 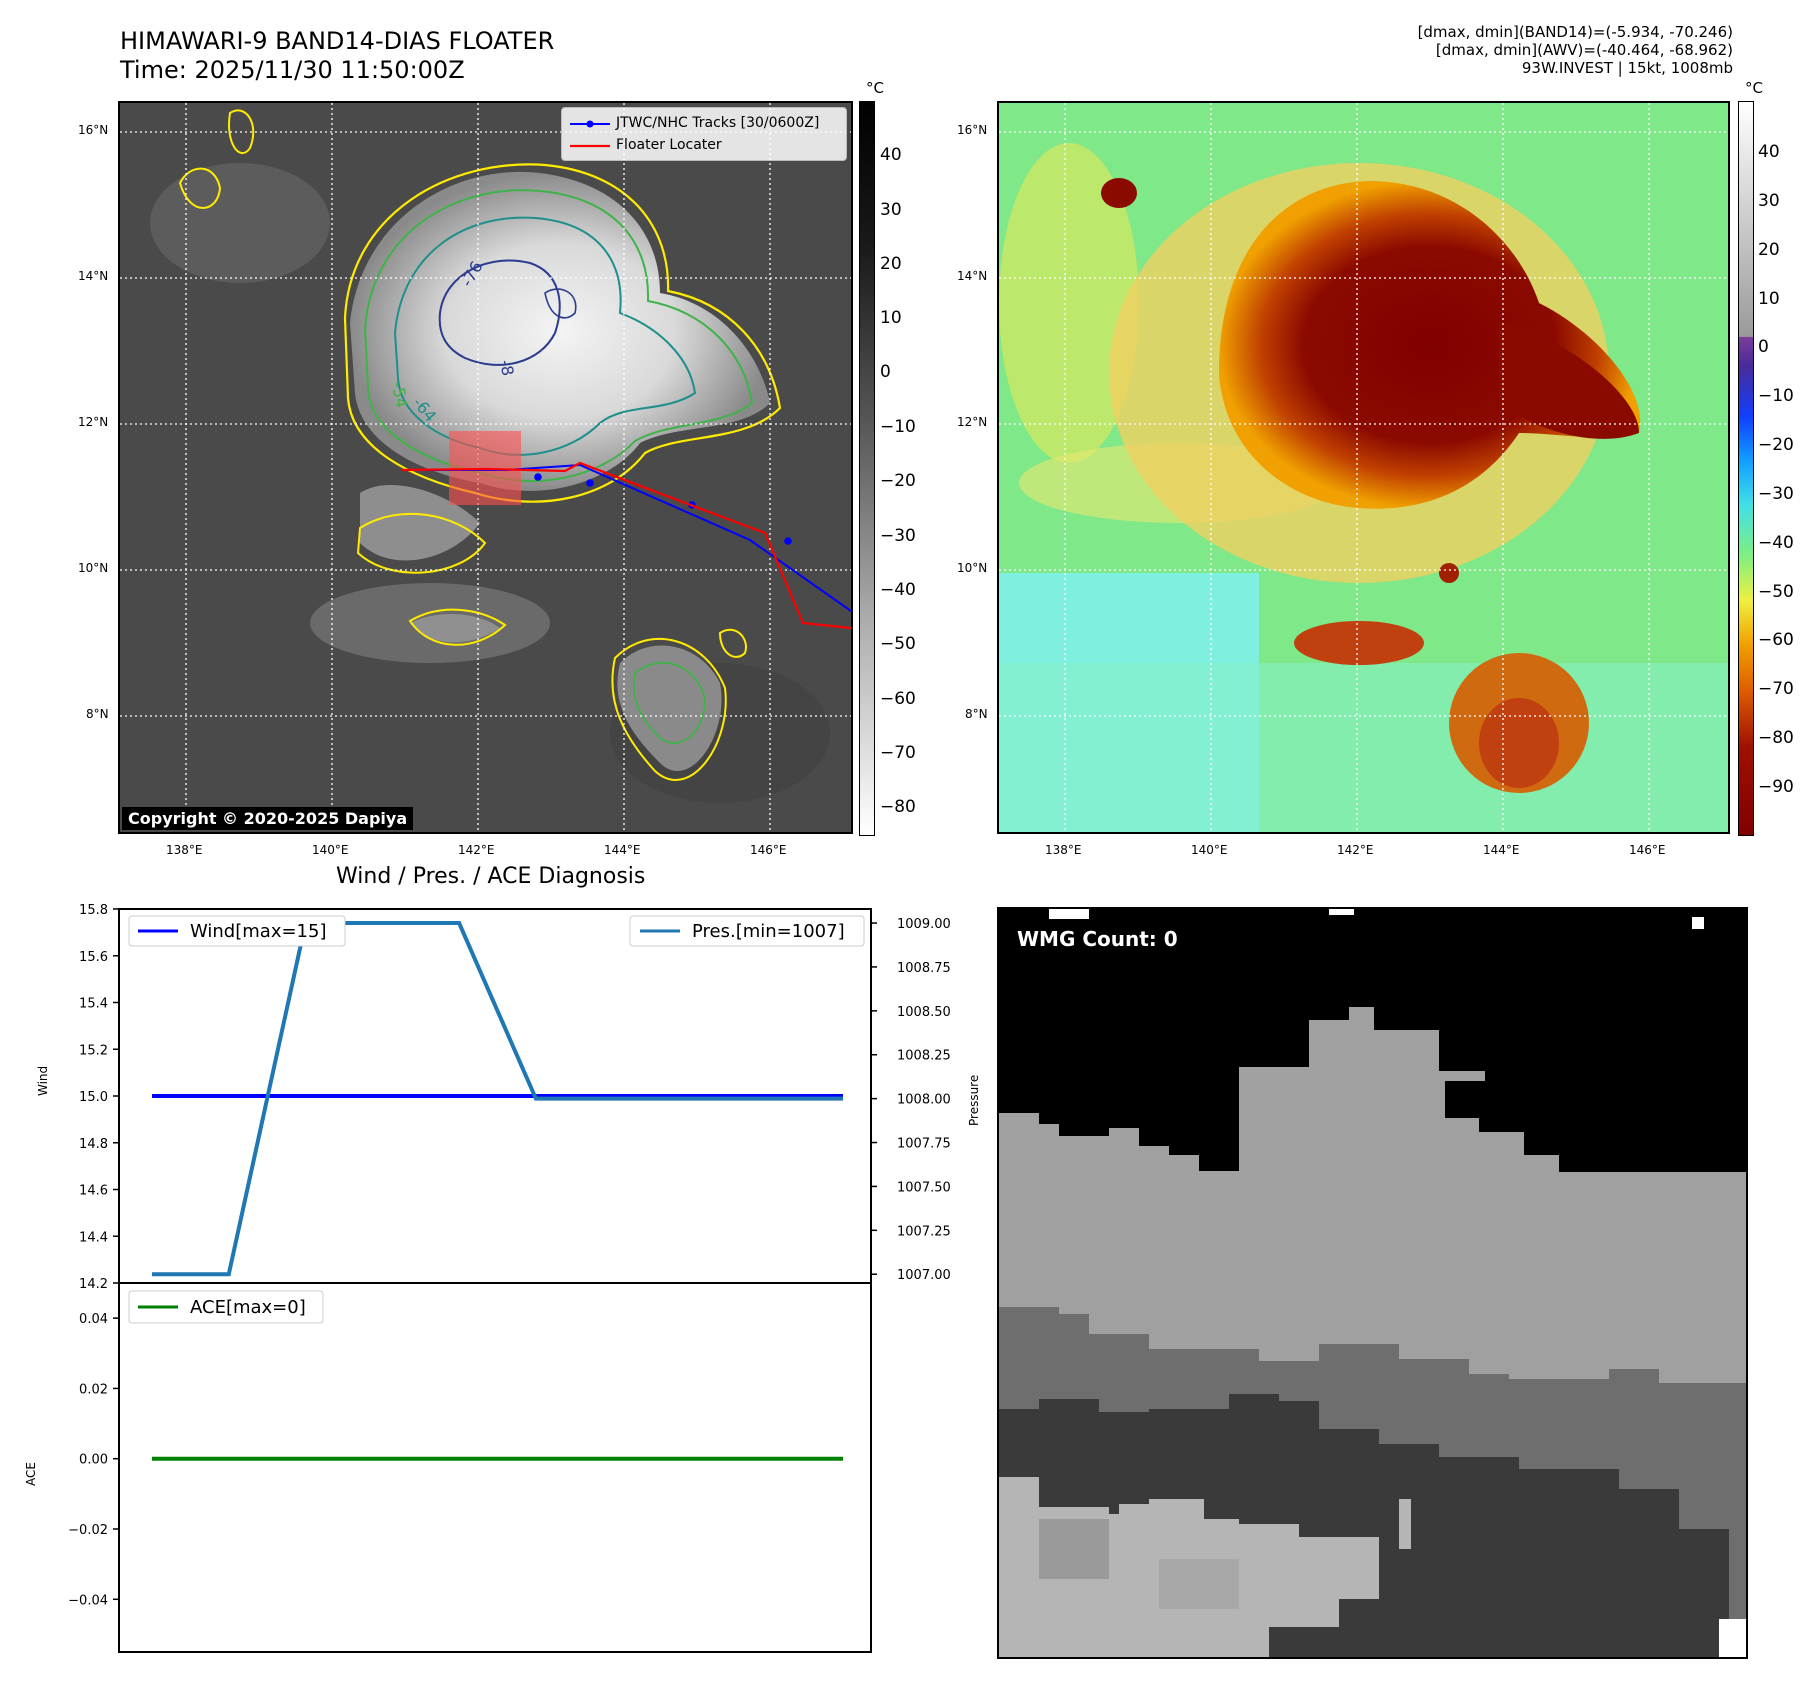 What do you see at coordinates (924, 1012) in the screenshot?
I see `pressure-tick-label: 1008.50` at bounding box center [924, 1012].